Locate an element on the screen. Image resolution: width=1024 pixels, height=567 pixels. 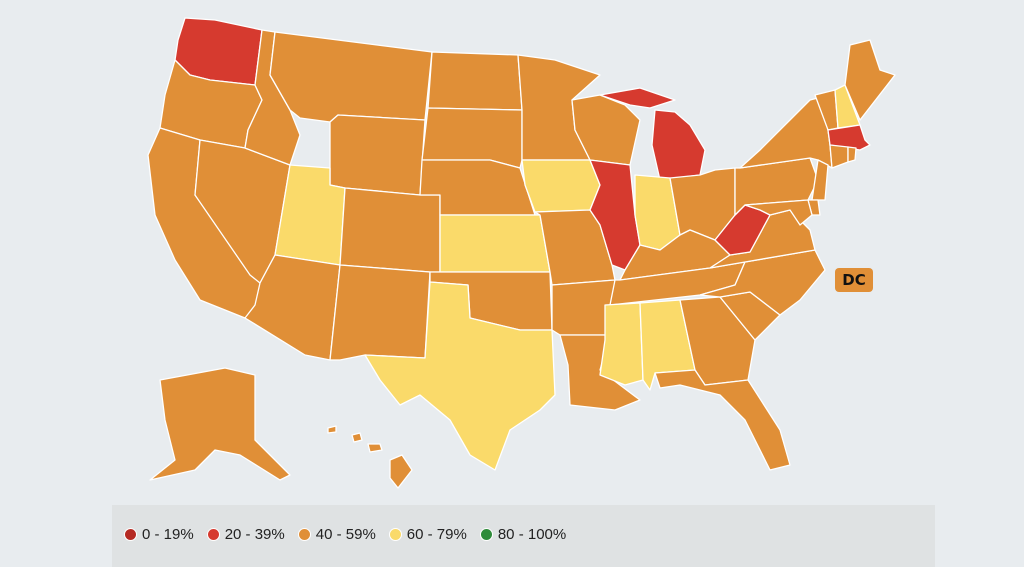
state-ct is located at coordinates (839, 156).